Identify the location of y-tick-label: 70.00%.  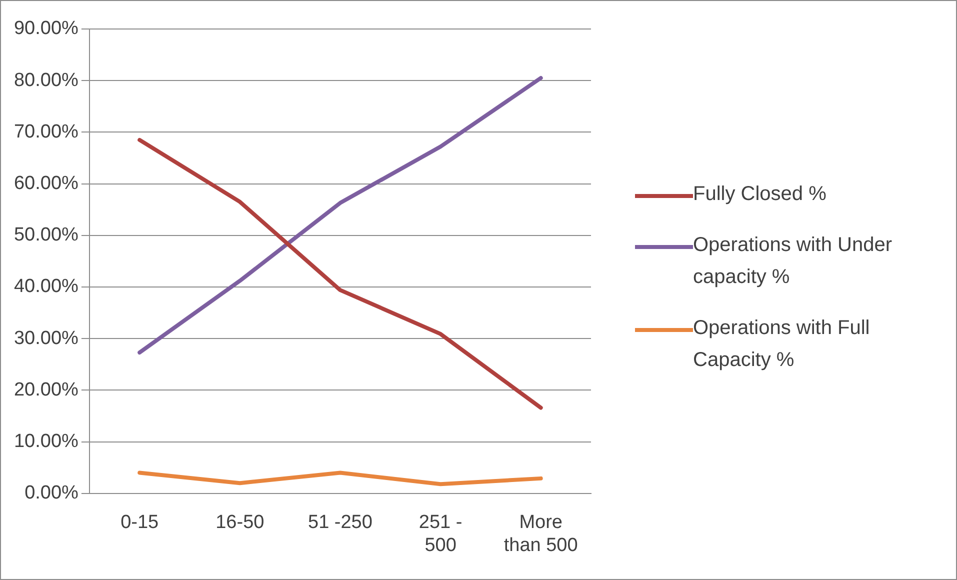
(46, 131).